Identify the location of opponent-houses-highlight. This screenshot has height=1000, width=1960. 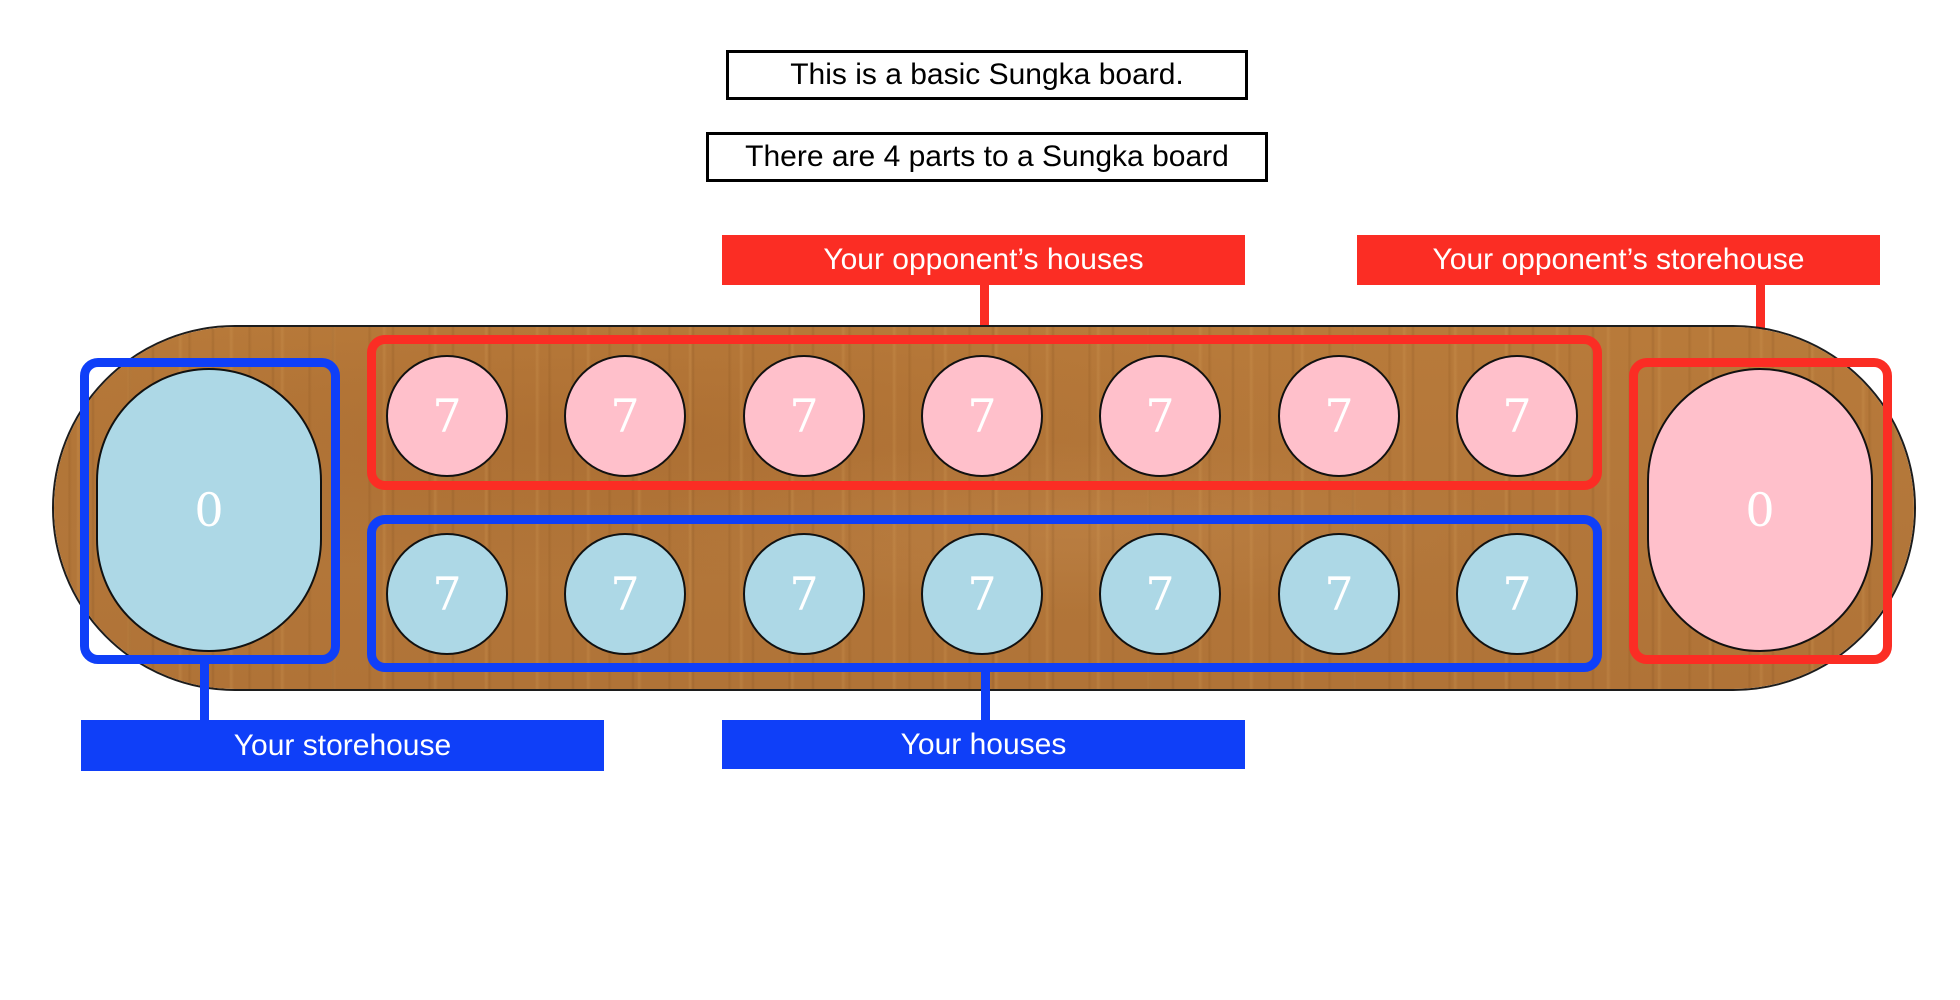
(984, 412).